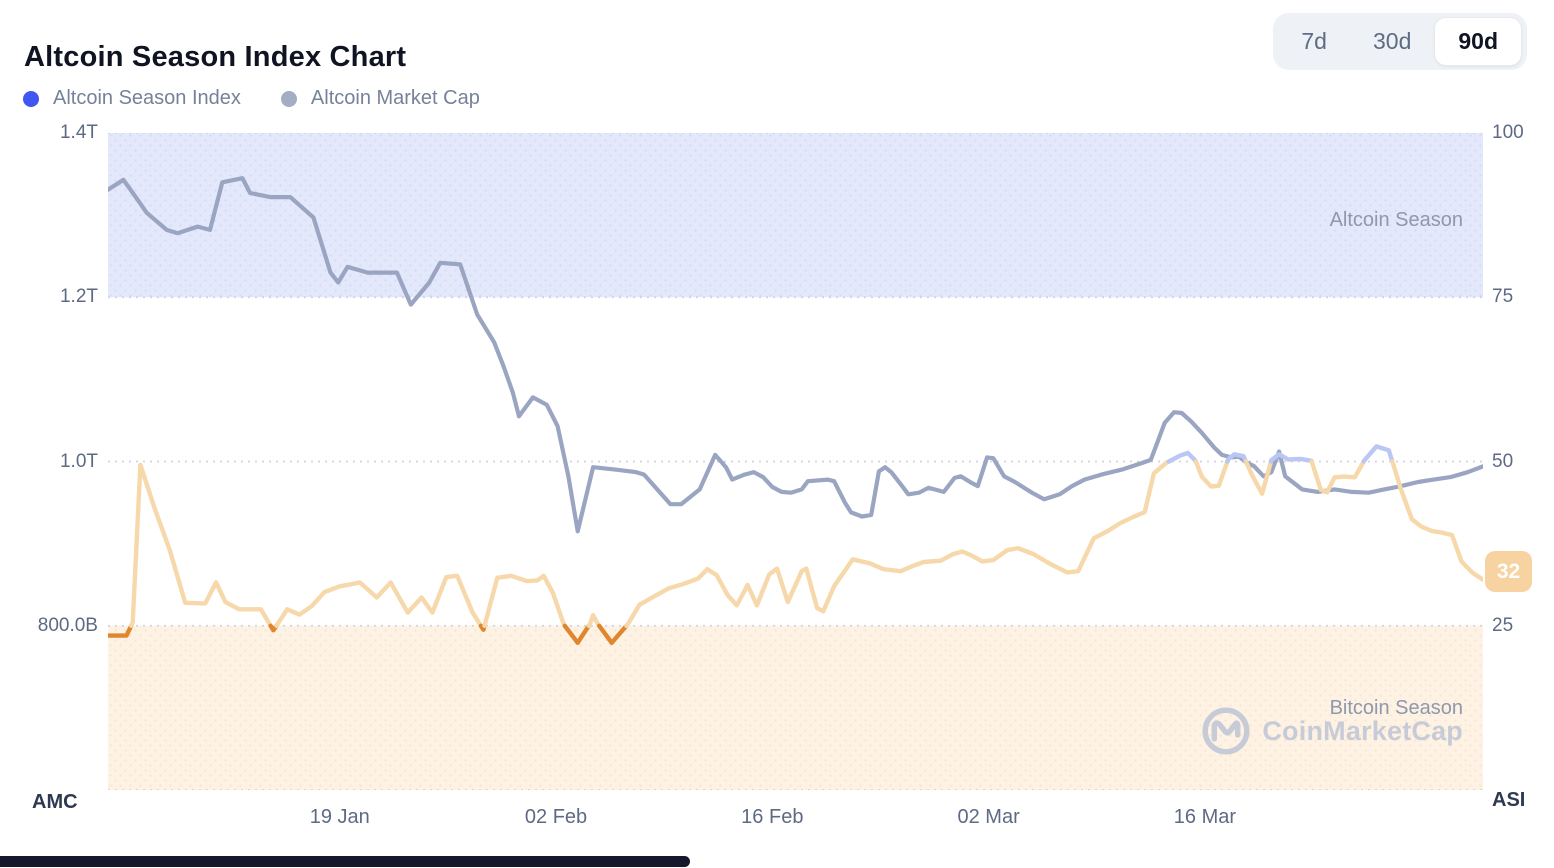 Image resolution: width=1554 pixels, height=868 pixels. What do you see at coordinates (1362, 730) in the screenshot?
I see `watermark-text: CoinMarketCap` at bounding box center [1362, 730].